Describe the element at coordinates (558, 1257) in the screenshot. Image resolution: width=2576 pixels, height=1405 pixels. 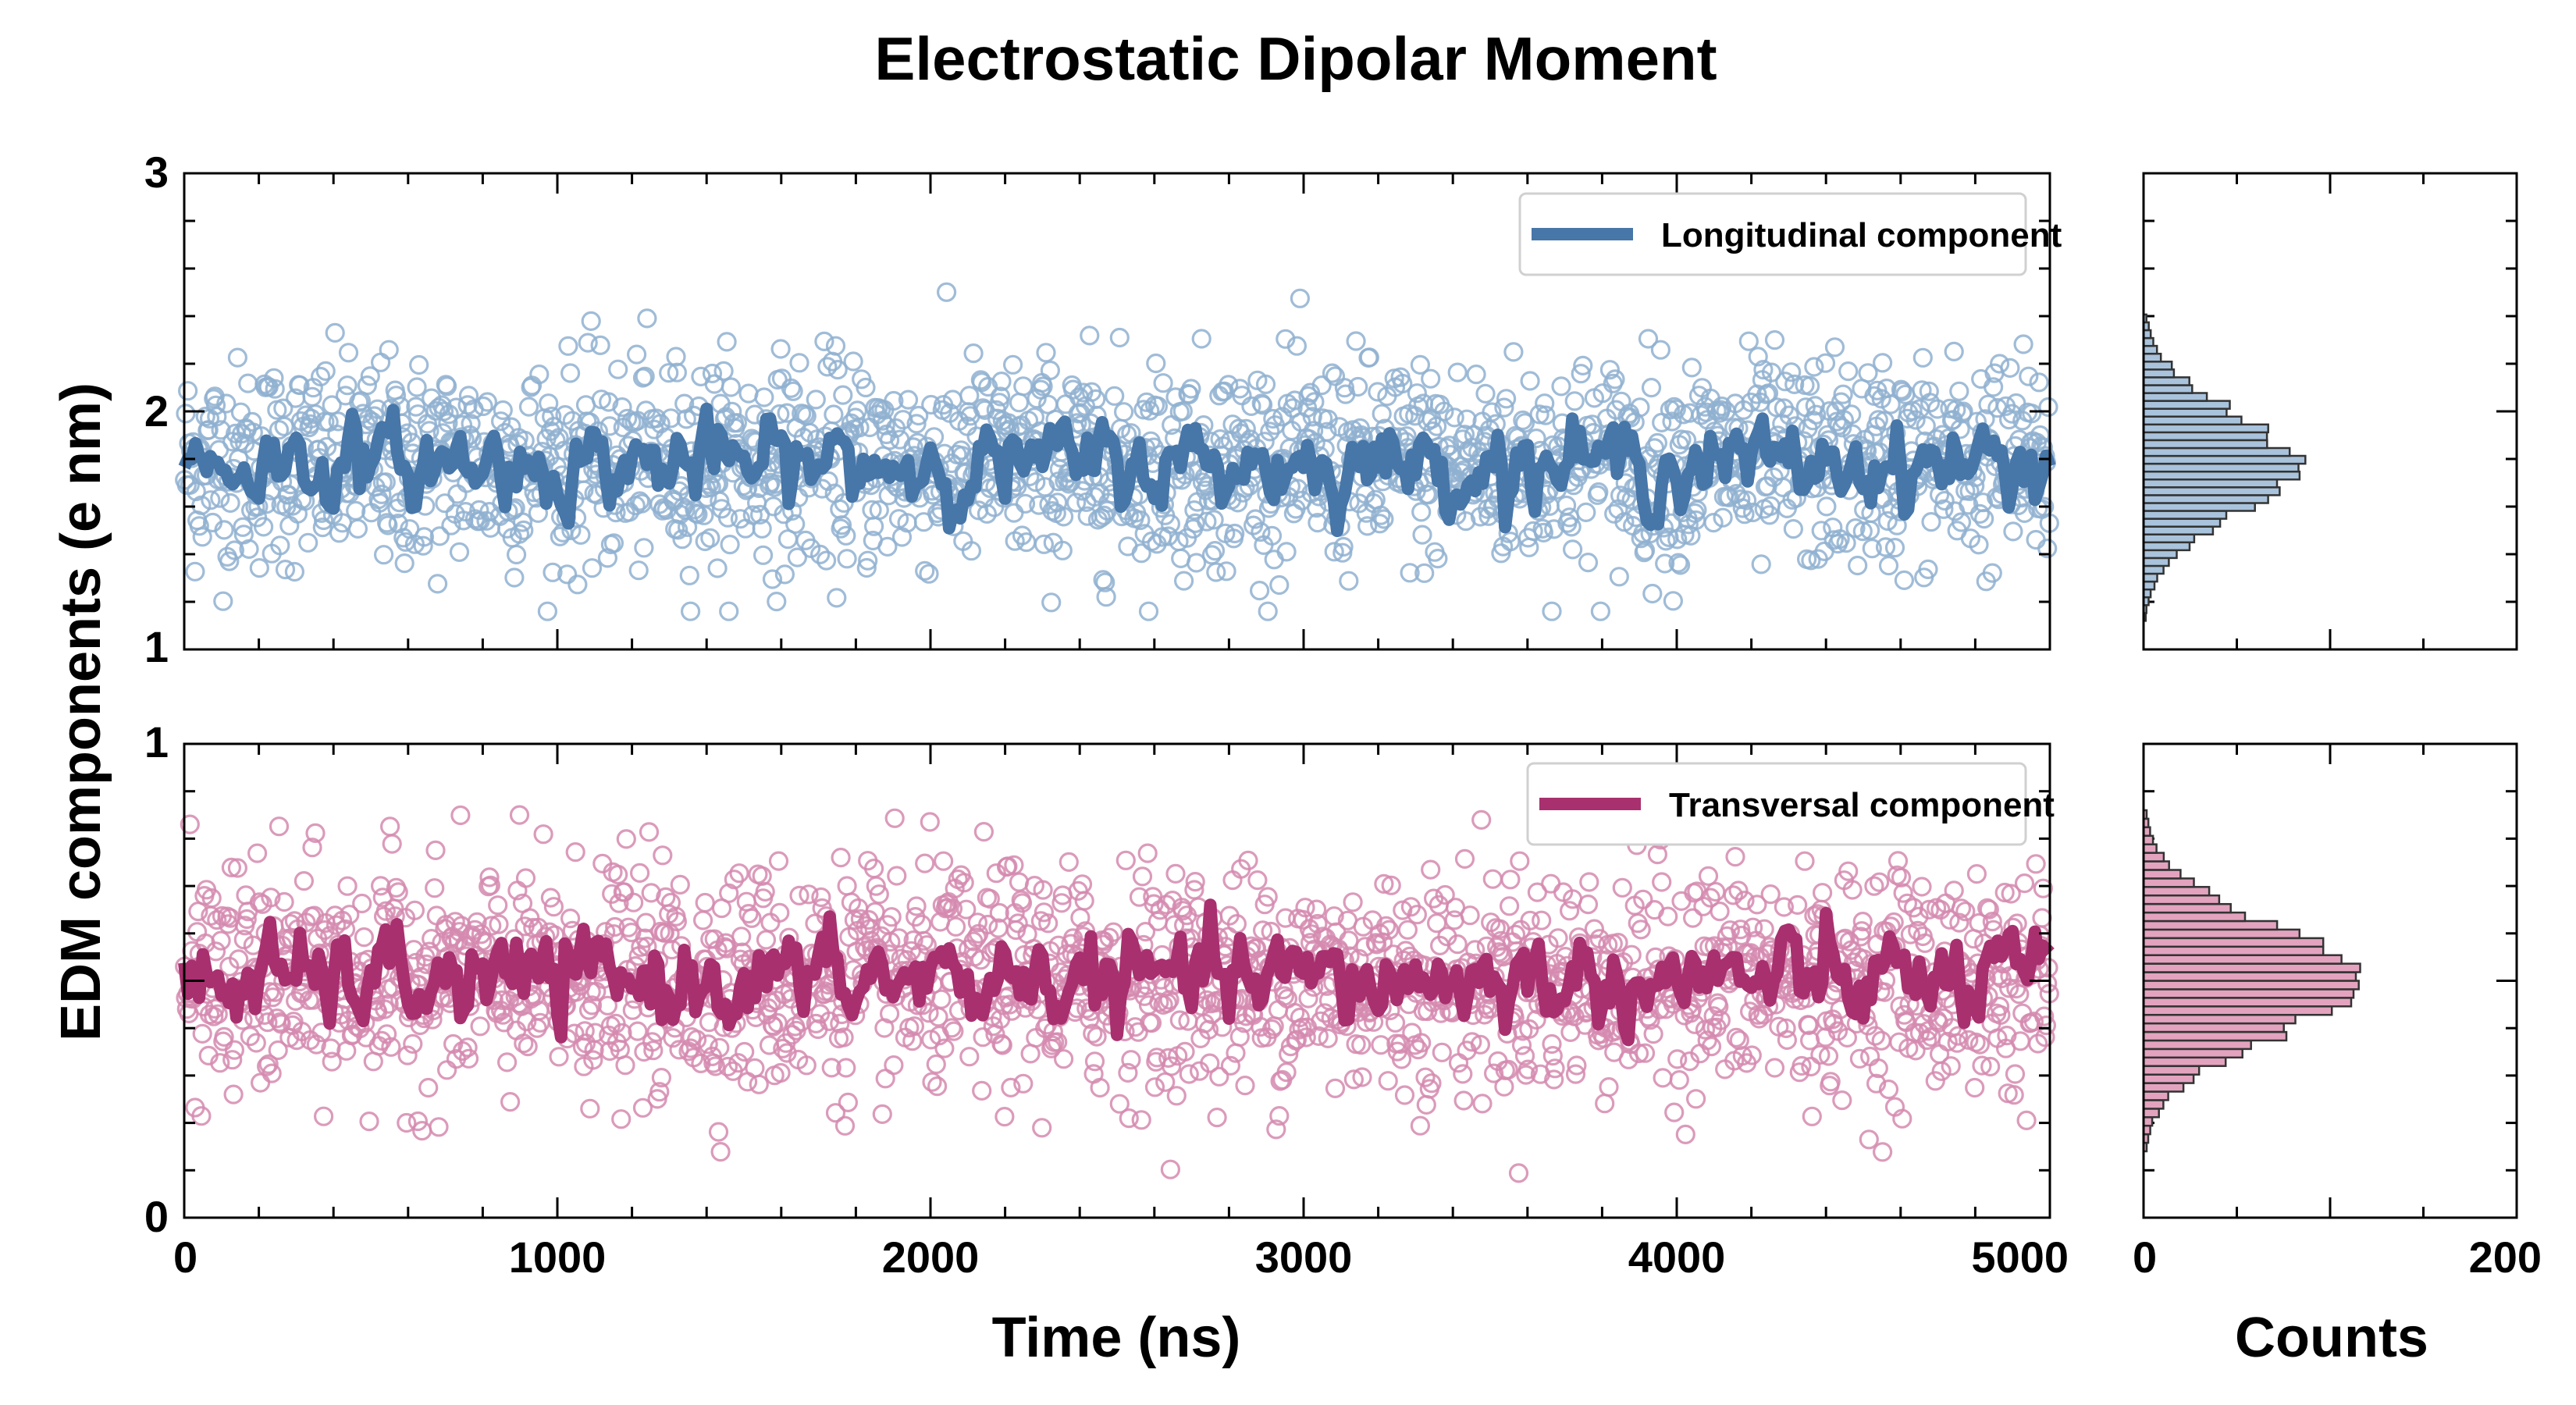
I see `time-tick-label: 1000` at that location.